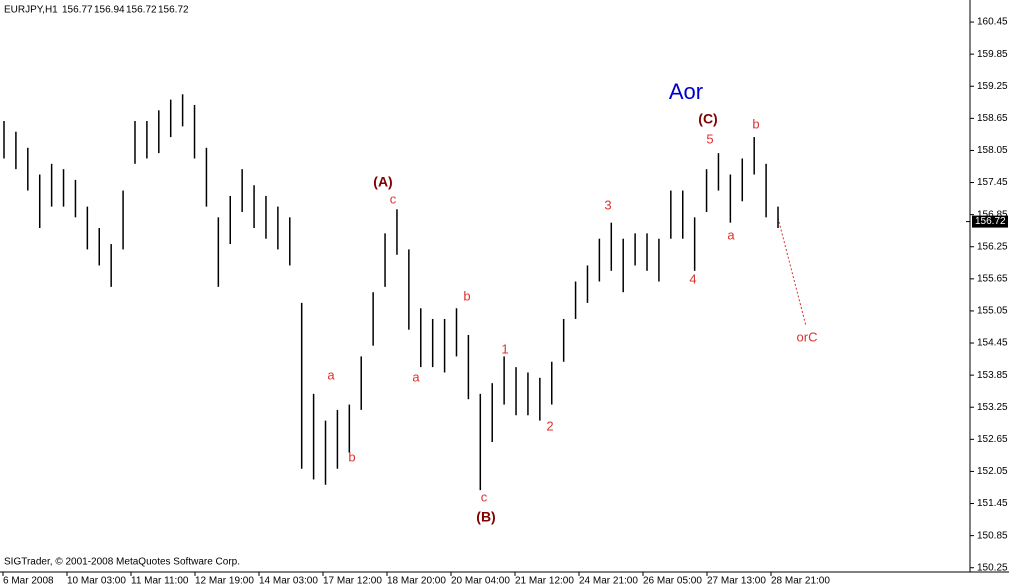  I want to click on wave-label: (B), so click(485, 517).